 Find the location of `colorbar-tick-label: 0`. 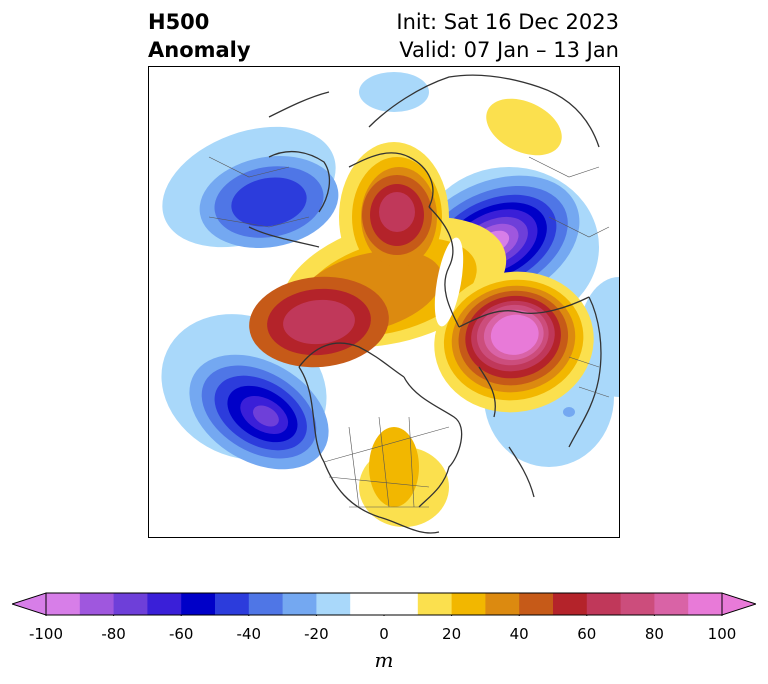

colorbar-tick-label: 0 is located at coordinates (384, 634).